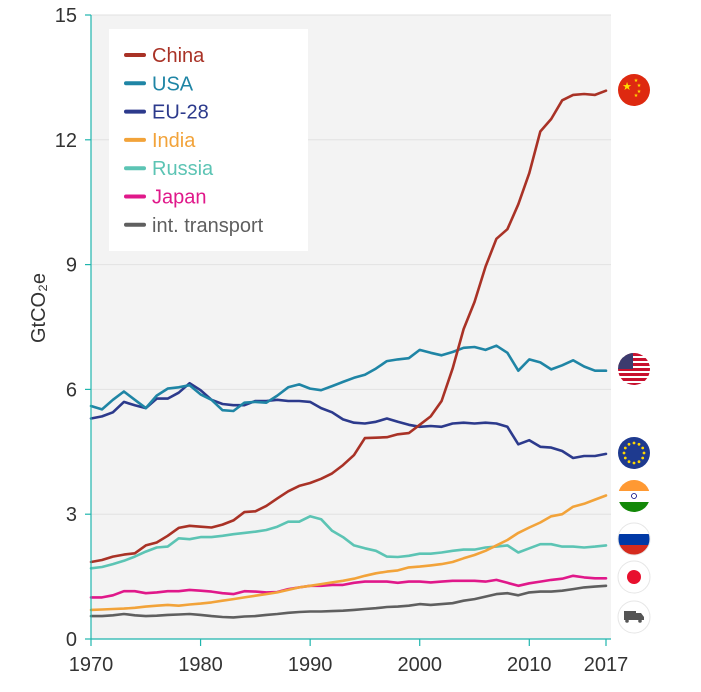 The width and height of the screenshot is (701, 692). Describe the element at coordinates (419, 665) in the screenshot. I see `x-tick-label: 2000` at that location.